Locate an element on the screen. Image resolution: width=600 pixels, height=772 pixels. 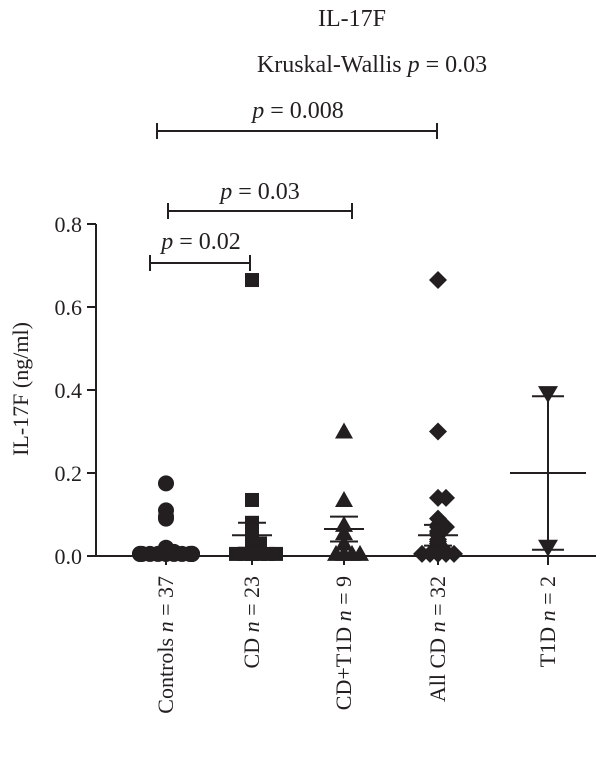
p-value-label: p = 0.02 is located at coordinates (200, 242).